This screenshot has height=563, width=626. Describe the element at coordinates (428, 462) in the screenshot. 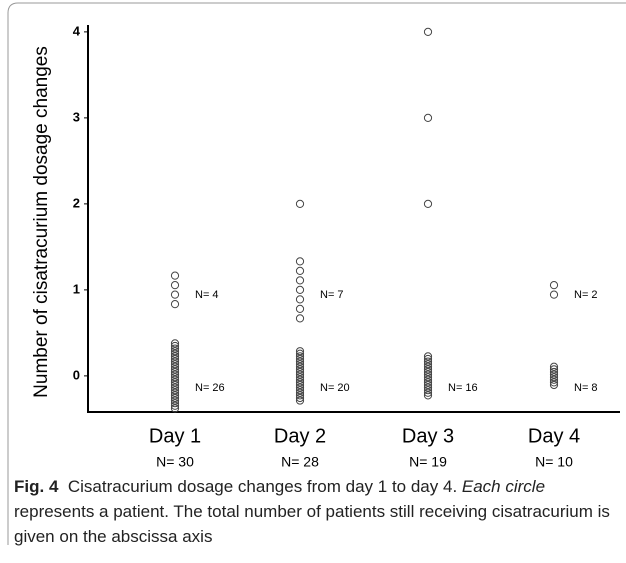

I see `x-tick-sublabel: N= 19` at that location.